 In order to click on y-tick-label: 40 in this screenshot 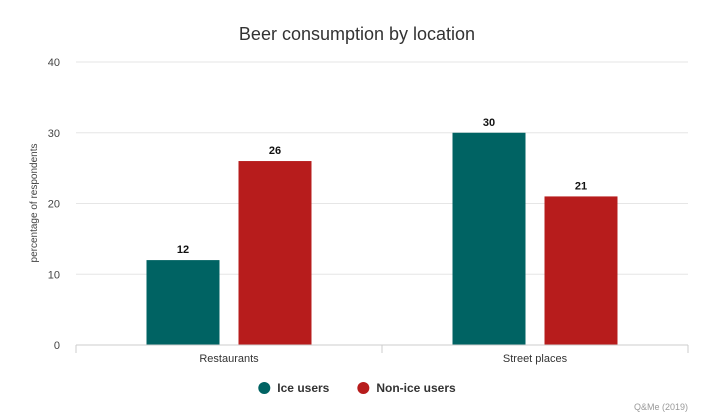, I will do `click(54, 63)`.